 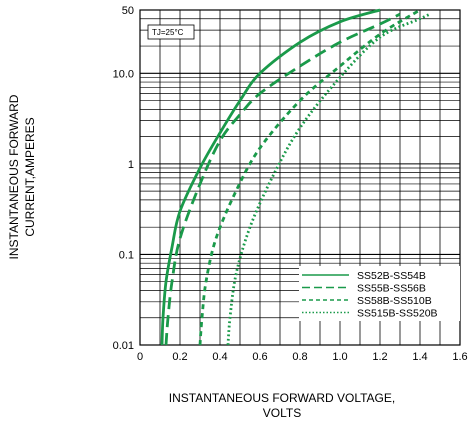 What do you see at coordinates (282, 413) in the screenshot?
I see `x-axis-title-line2: VOLTS` at bounding box center [282, 413].